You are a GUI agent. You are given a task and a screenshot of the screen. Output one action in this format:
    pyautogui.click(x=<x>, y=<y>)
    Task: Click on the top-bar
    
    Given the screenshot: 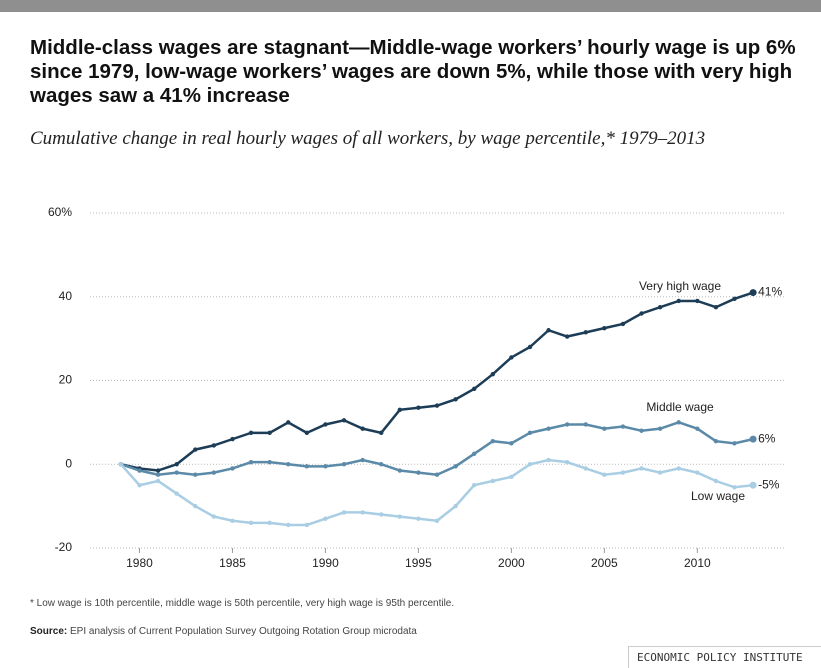 What is the action you would take?
    pyautogui.click(x=410, y=6)
    